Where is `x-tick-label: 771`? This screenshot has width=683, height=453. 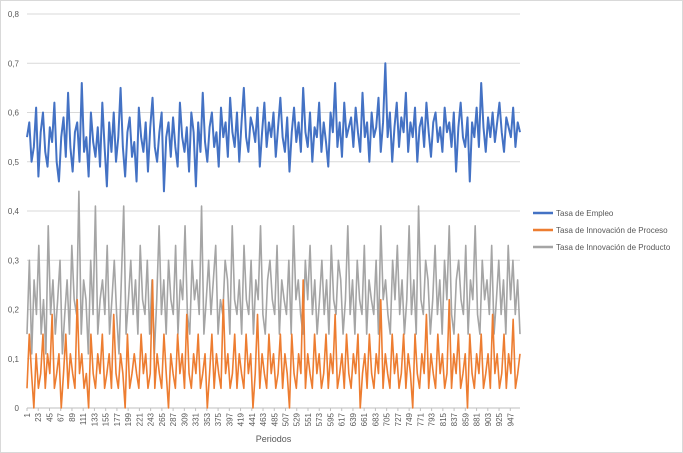
x-tick-label: 771 is located at coordinates (420, 419).